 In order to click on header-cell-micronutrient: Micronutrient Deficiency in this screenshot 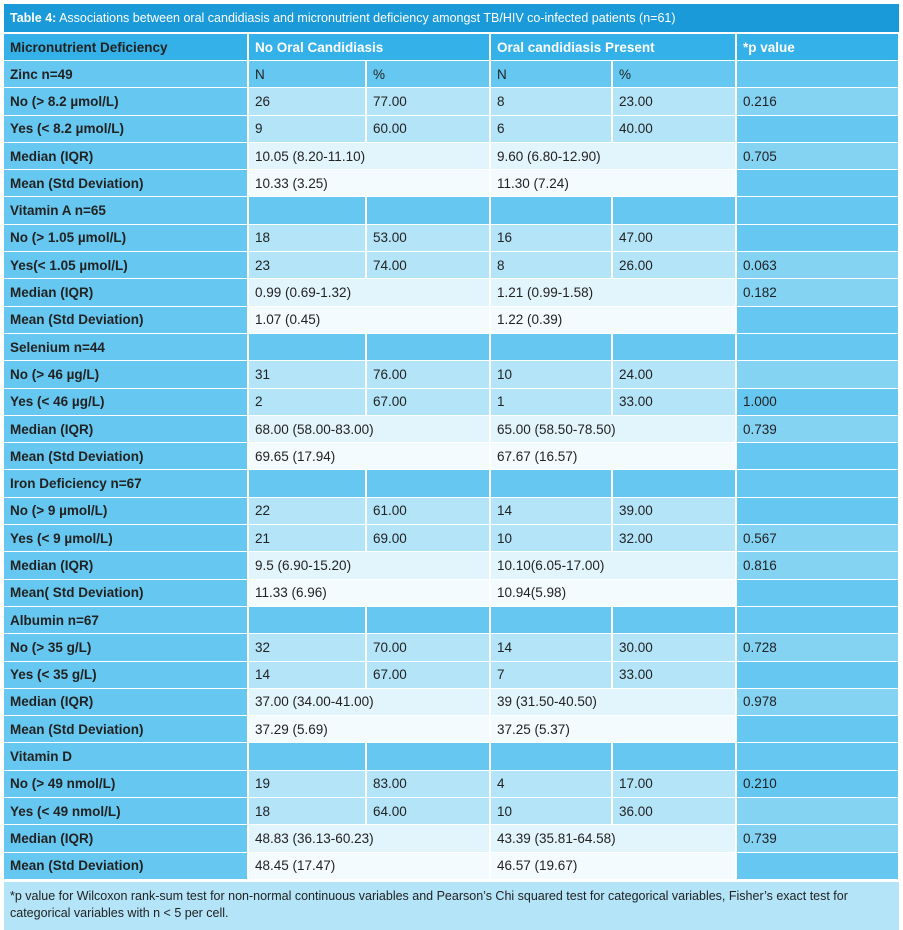, I will do `click(126, 47)`.